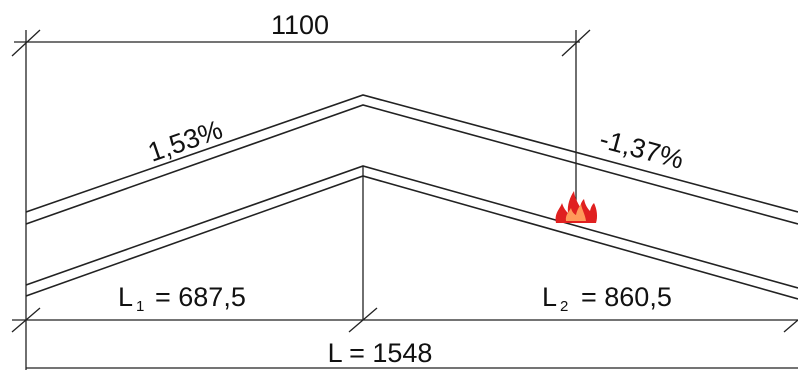 The image size is (798, 376). What do you see at coordinates (626, 297) in the screenshot?
I see `right-length-value: = 860,5` at bounding box center [626, 297].